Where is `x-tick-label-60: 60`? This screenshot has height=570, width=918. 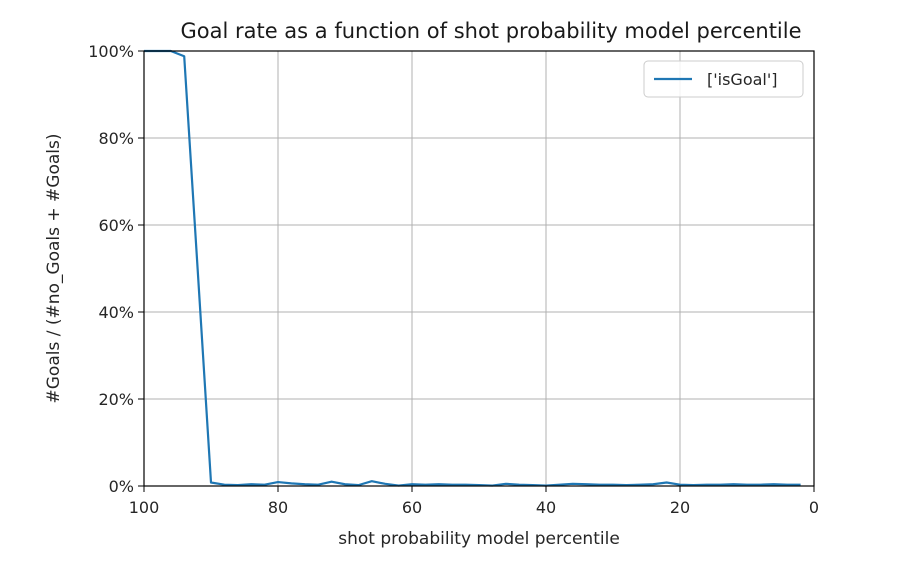 x-tick-label-60: 60 is located at coordinates (412, 507).